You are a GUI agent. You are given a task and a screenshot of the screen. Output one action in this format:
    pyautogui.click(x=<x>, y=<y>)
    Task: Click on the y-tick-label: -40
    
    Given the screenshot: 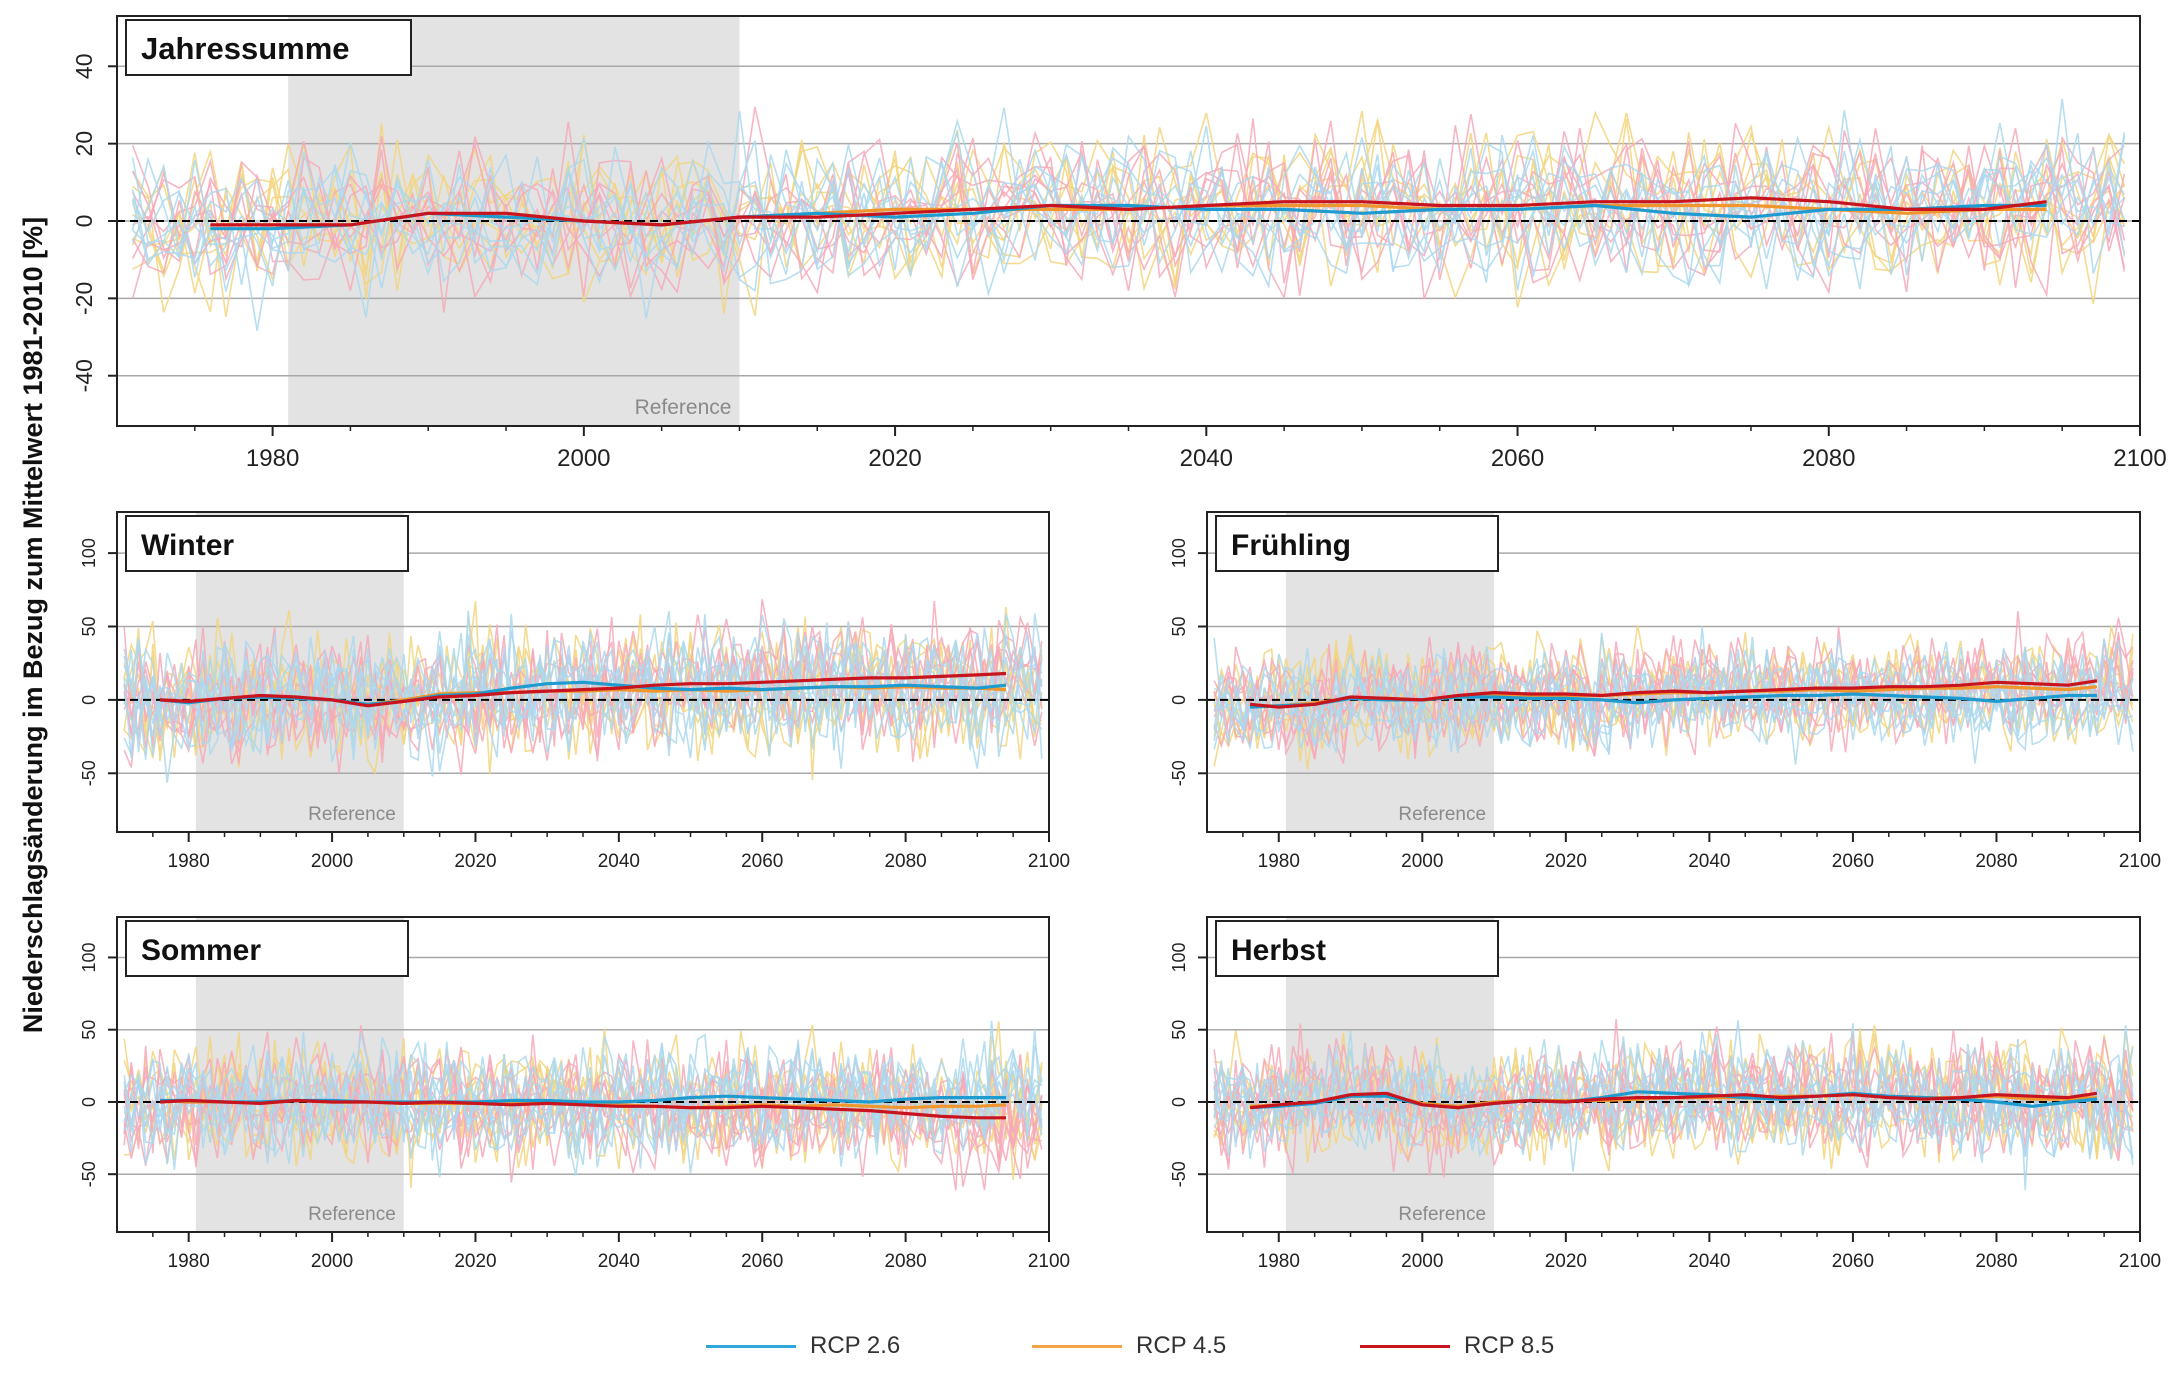 What is the action you would take?
    pyautogui.click(x=84, y=375)
    